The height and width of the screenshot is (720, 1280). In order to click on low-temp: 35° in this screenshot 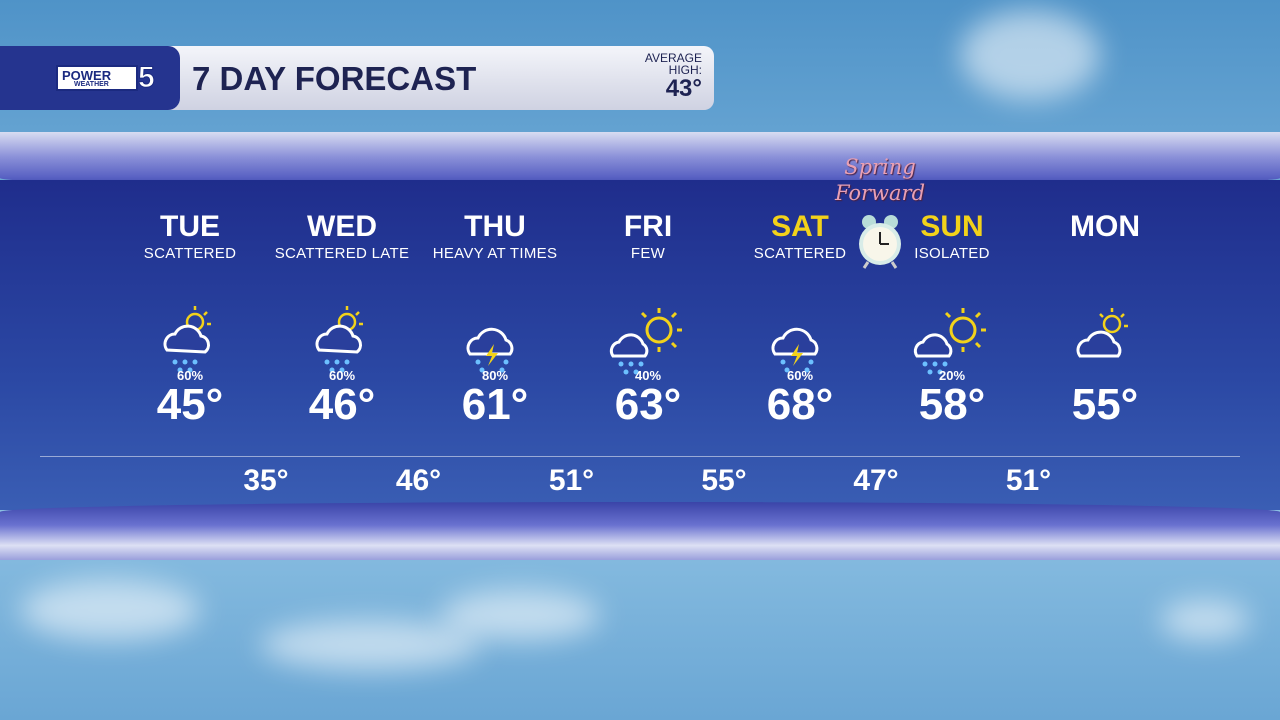, I will do `click(266, 480)`.